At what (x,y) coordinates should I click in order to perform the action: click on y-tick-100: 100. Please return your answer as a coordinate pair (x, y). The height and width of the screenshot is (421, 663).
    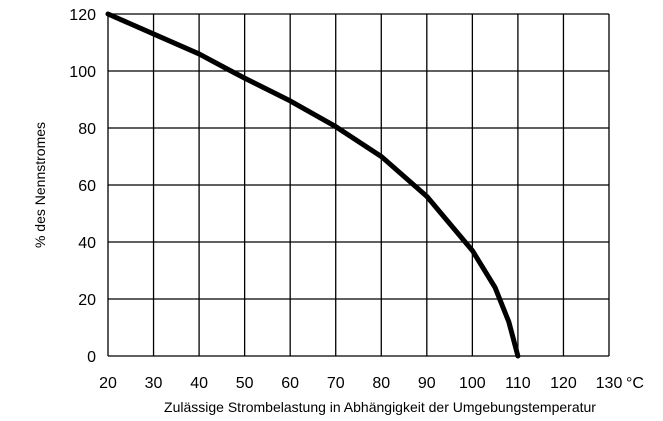
    Looking at the image, I should click on (82, 72).